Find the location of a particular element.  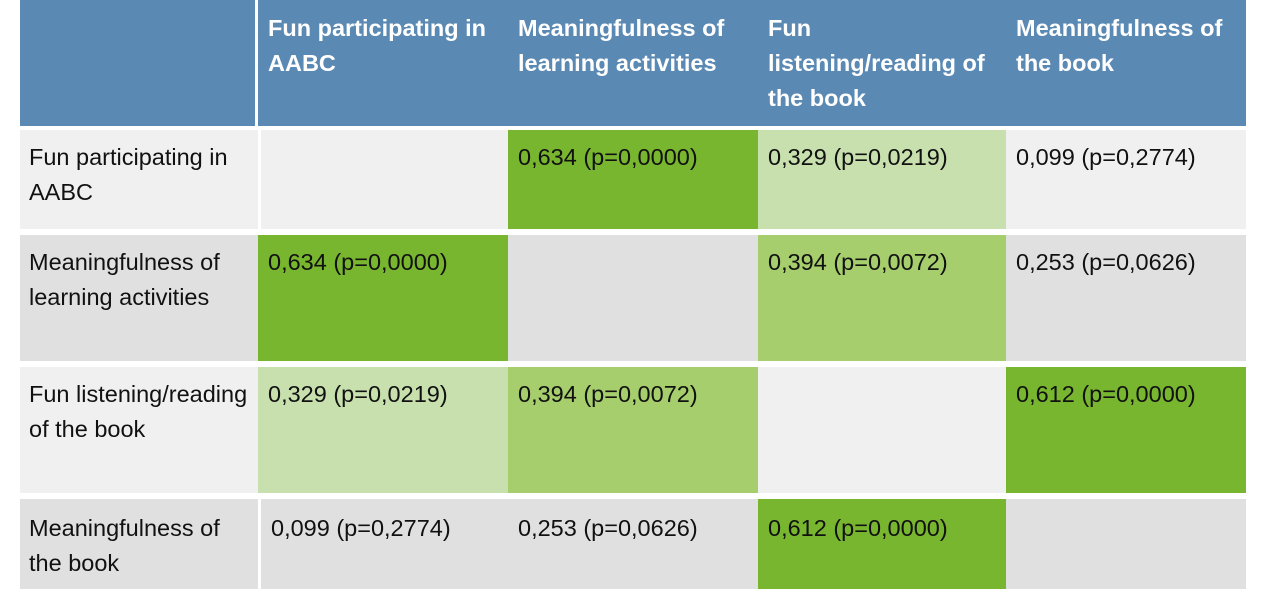

row-label: Meaningfulness of the book is located at coordinates (124, 545).